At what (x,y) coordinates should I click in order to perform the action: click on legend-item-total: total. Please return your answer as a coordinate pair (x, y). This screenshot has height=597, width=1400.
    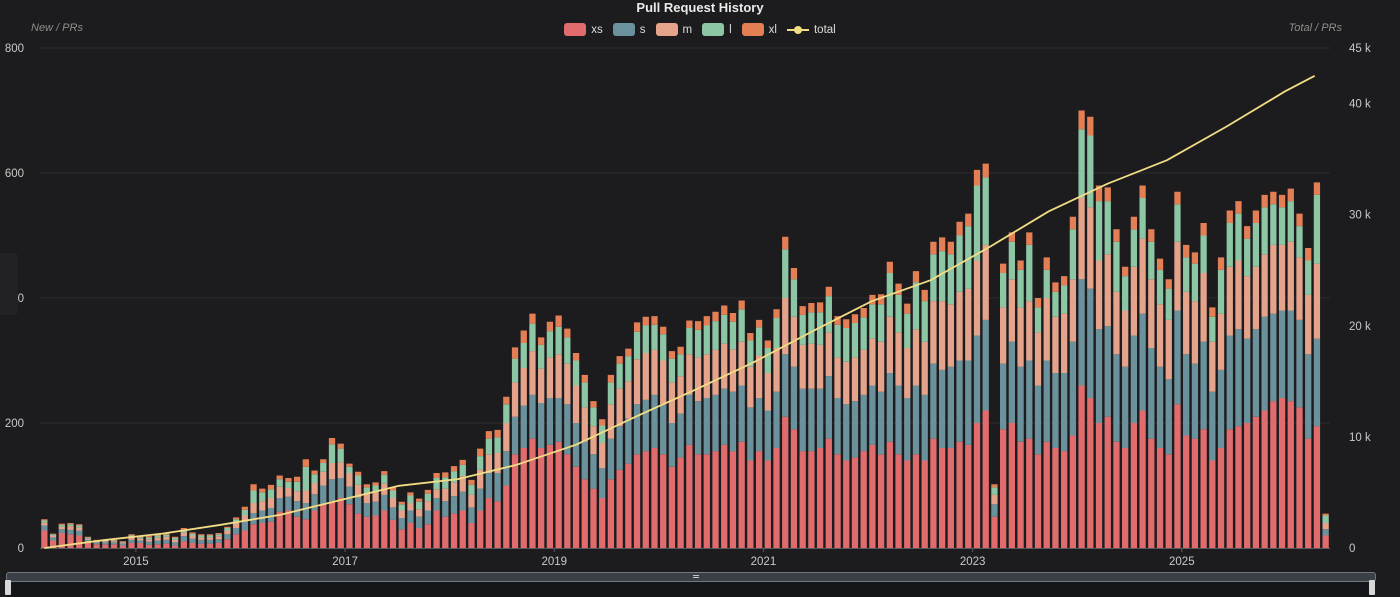
    Looking at the image, I should click on (811, 29).